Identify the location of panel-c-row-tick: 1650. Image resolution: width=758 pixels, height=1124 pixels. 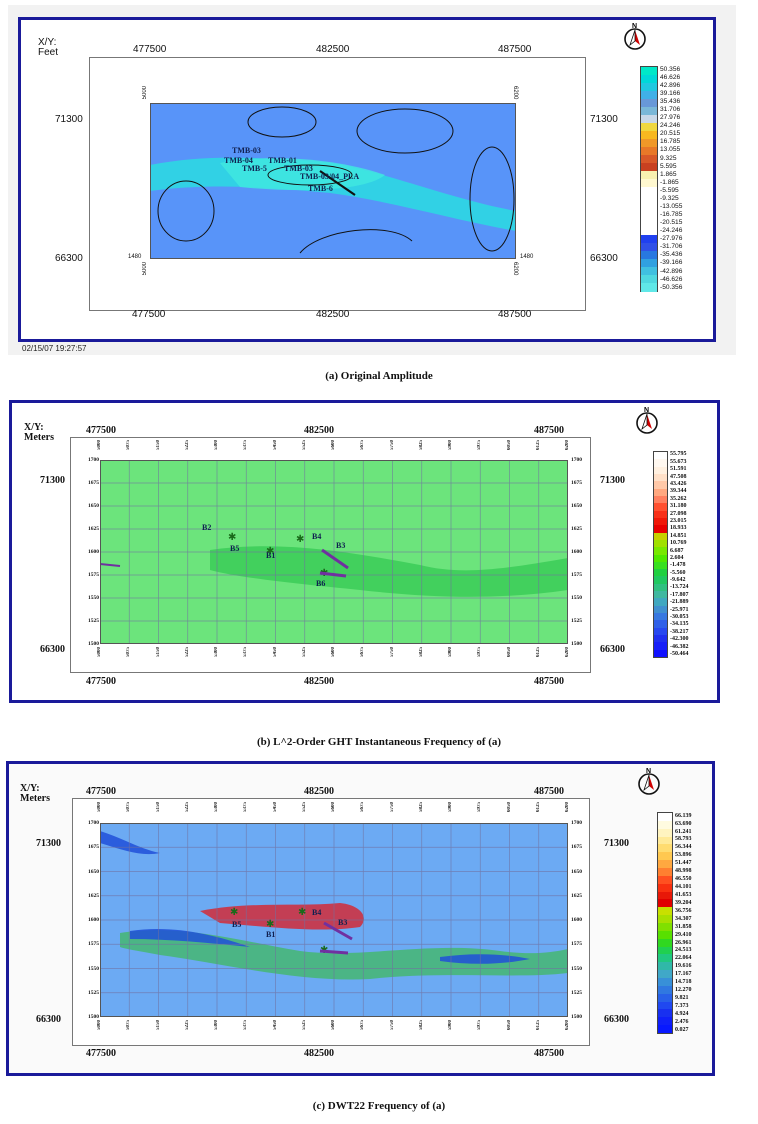
(93, 871).